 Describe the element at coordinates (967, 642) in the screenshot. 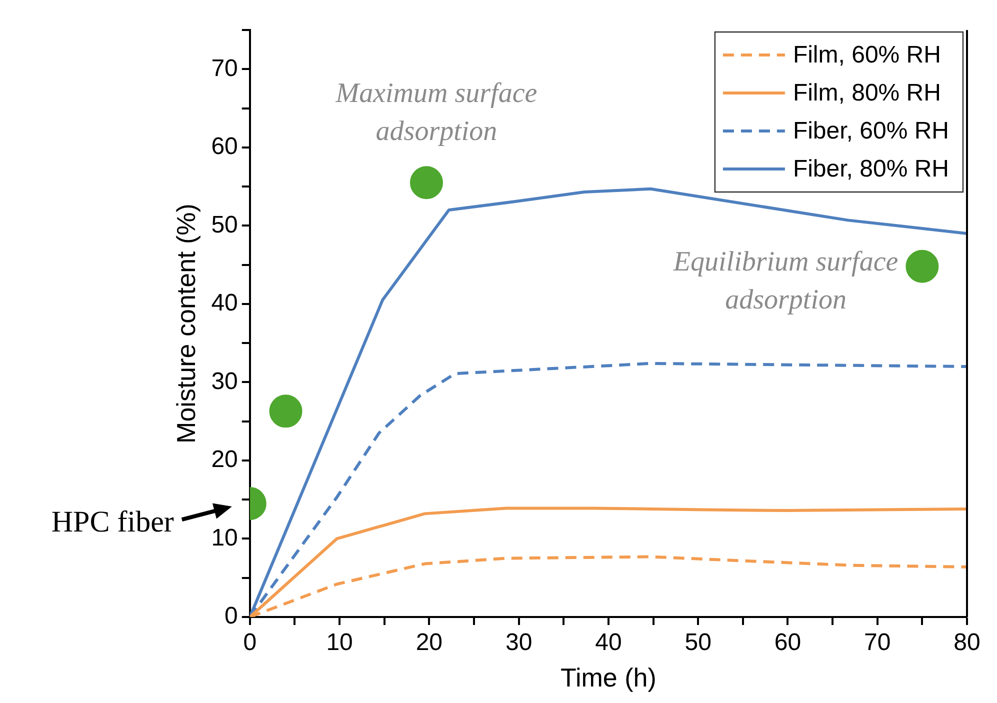

I see `x-tick-label: 80` at that location.